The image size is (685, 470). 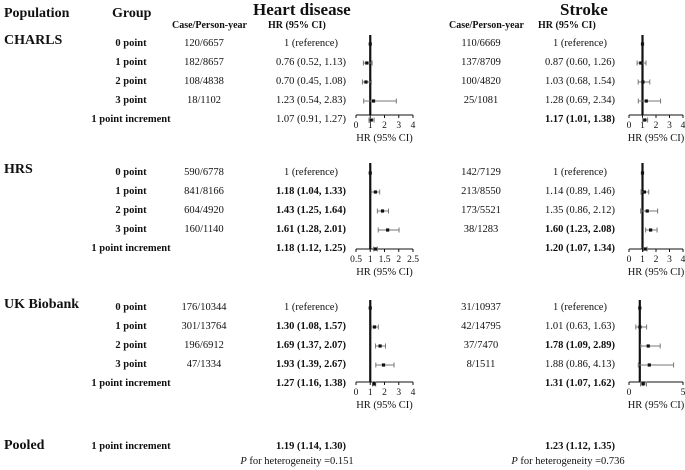 What do you see at coordinates (481, 307) in the screenshot?
I see `stroke-case-value: 31/10937` at bounding box center [481, 307].